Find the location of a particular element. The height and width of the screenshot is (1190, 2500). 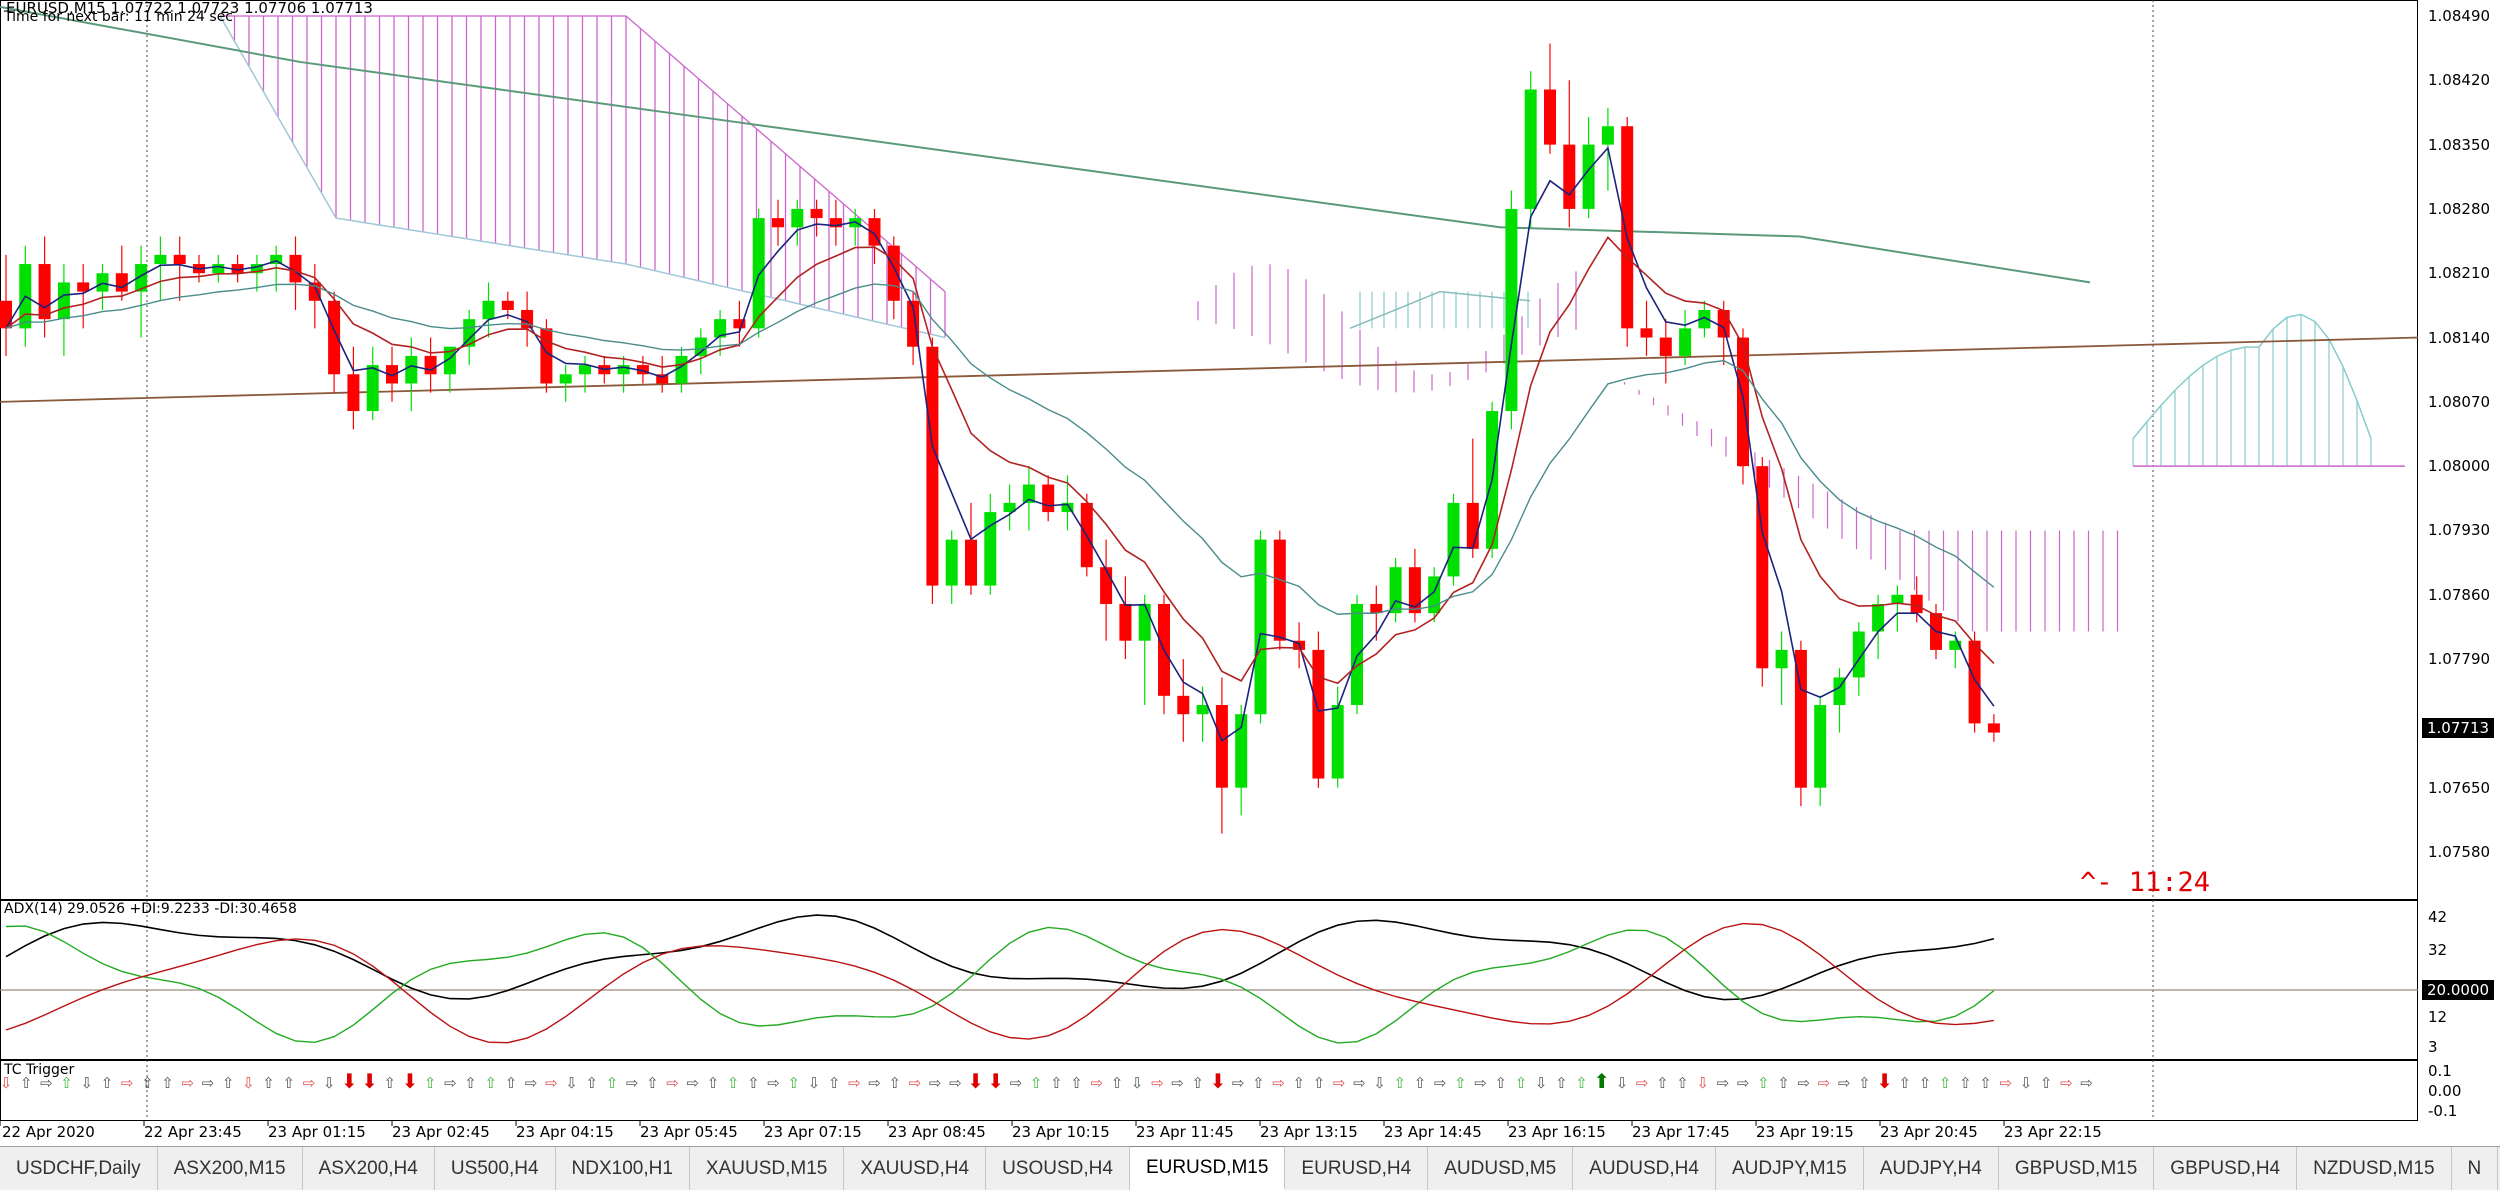

adx-level-label: 32 is located at coordinates (2438, 950).